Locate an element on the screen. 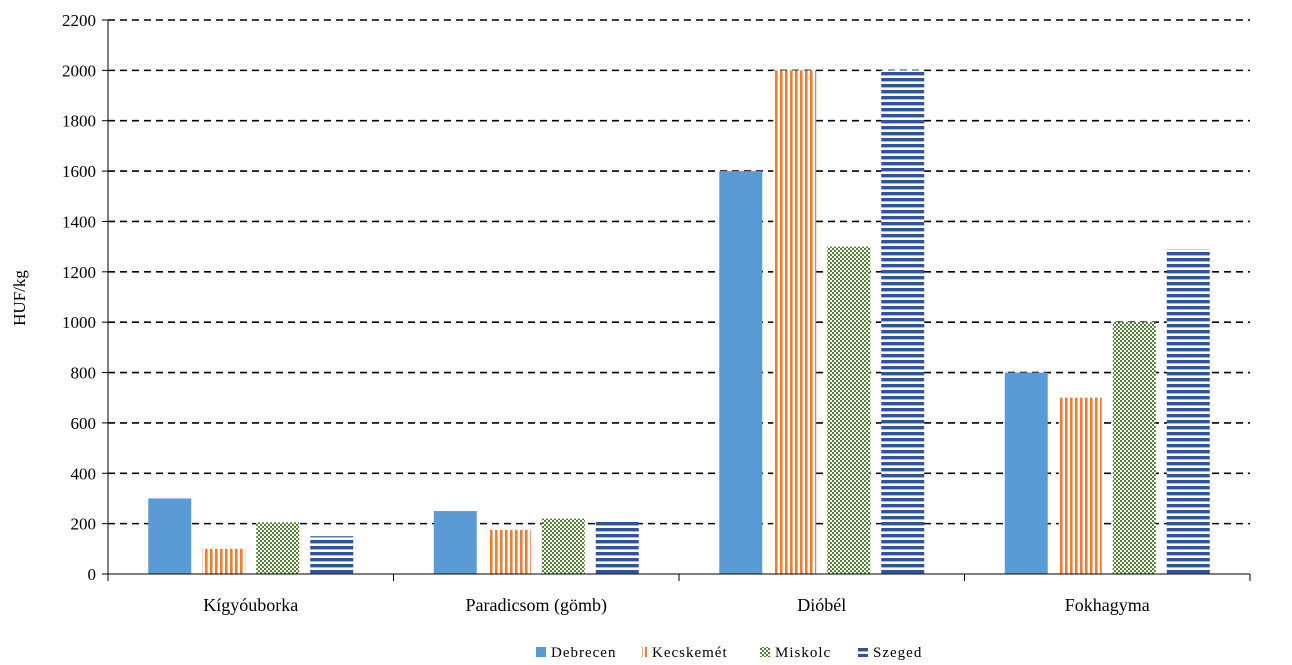  y-tick-label: 1800 is located at coordinates (79, 121).